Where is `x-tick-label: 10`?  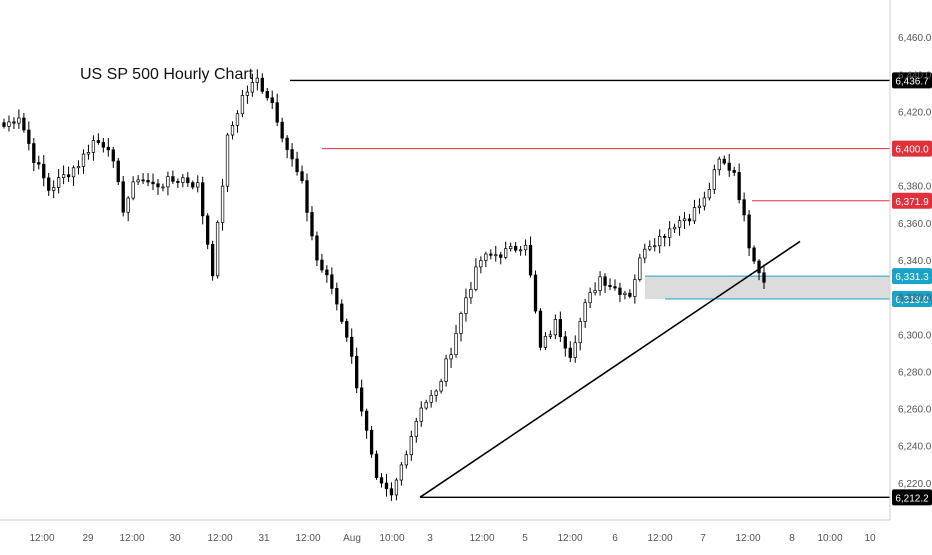 x-tick-label: 10 is located at coordinates (870, 538).